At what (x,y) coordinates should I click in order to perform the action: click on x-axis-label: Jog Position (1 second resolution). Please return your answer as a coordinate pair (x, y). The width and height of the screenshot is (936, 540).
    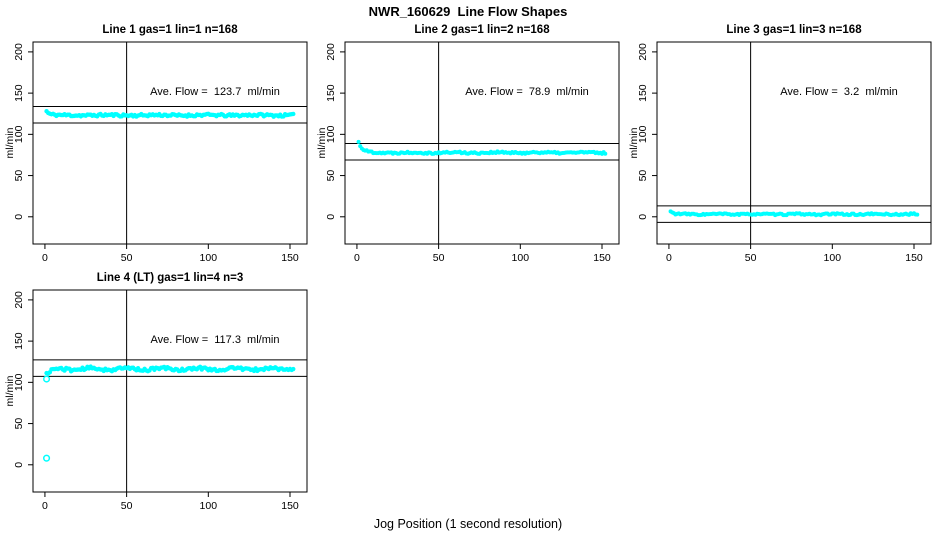
    Looking at the image, I should click on (468, 524).